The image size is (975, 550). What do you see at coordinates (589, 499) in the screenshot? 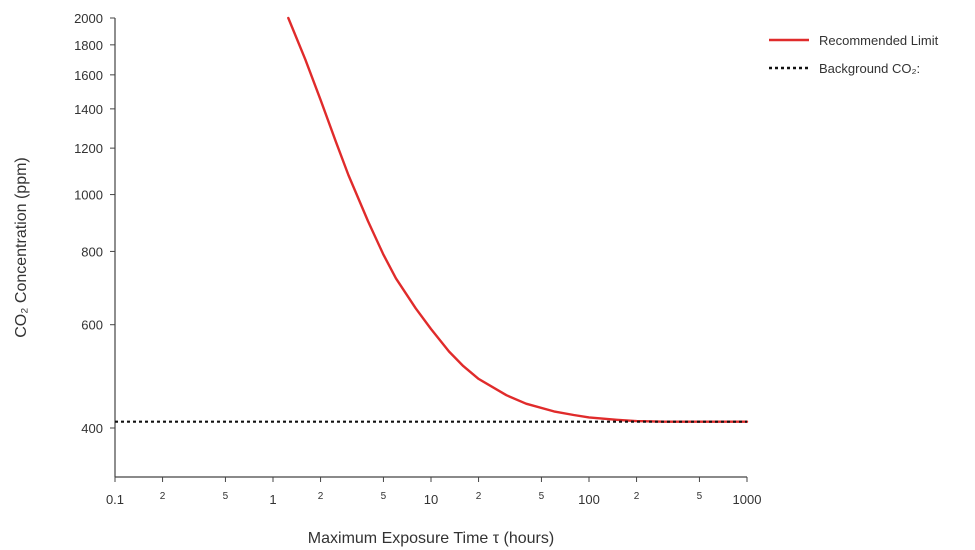
I see `x-tick-label: 100` at bounding box center [589, 499].